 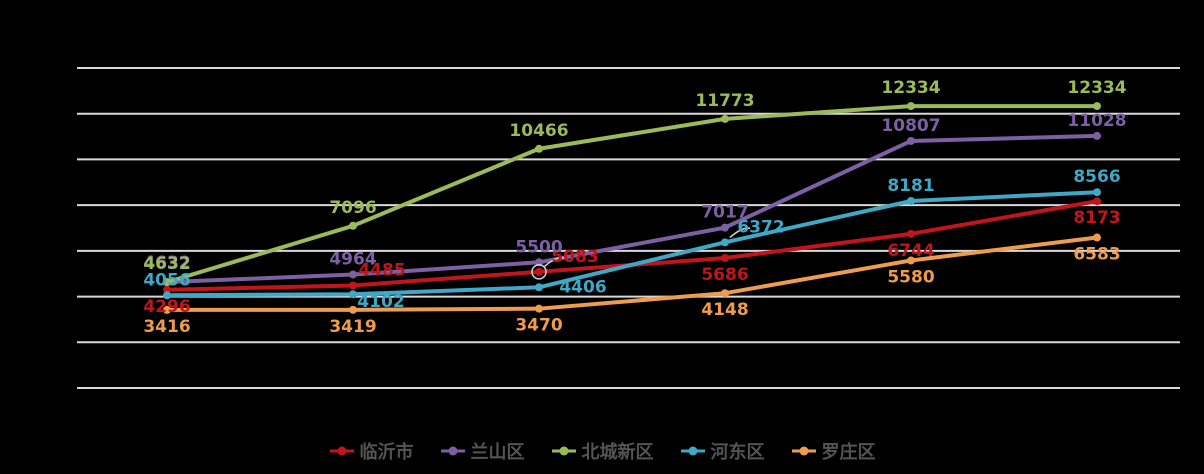 I want to click on highlight-ring, so click(x=539, y=272).